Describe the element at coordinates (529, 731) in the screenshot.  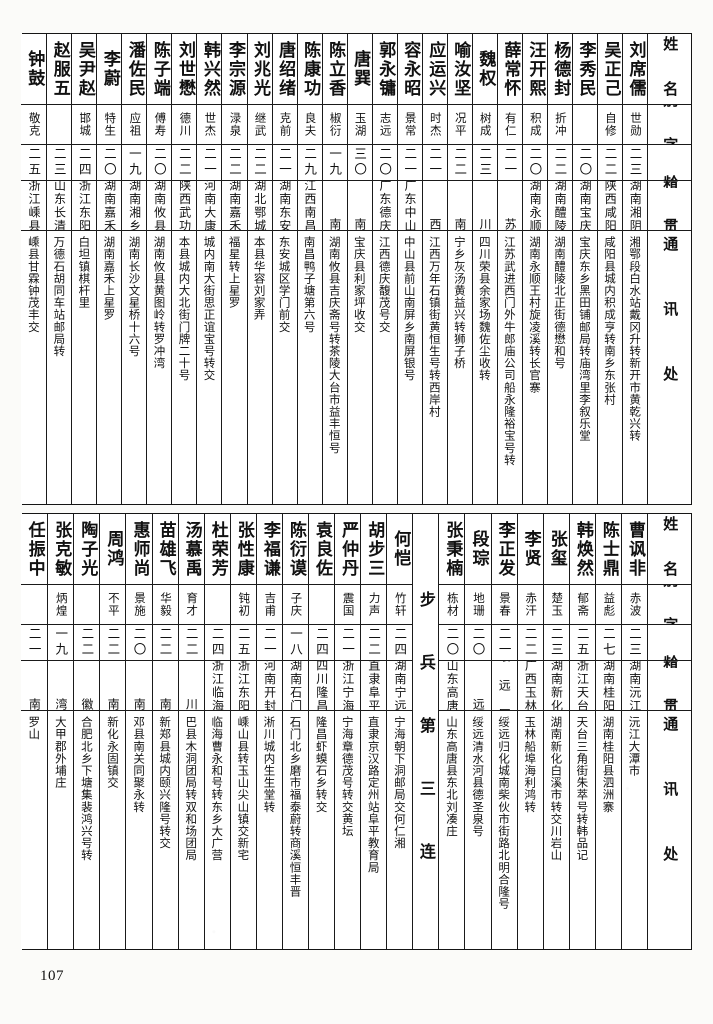
I see `roster-entry: 李贤 赤汗 二二 广西玉林 玉林船埠海利鸿转` at that location.